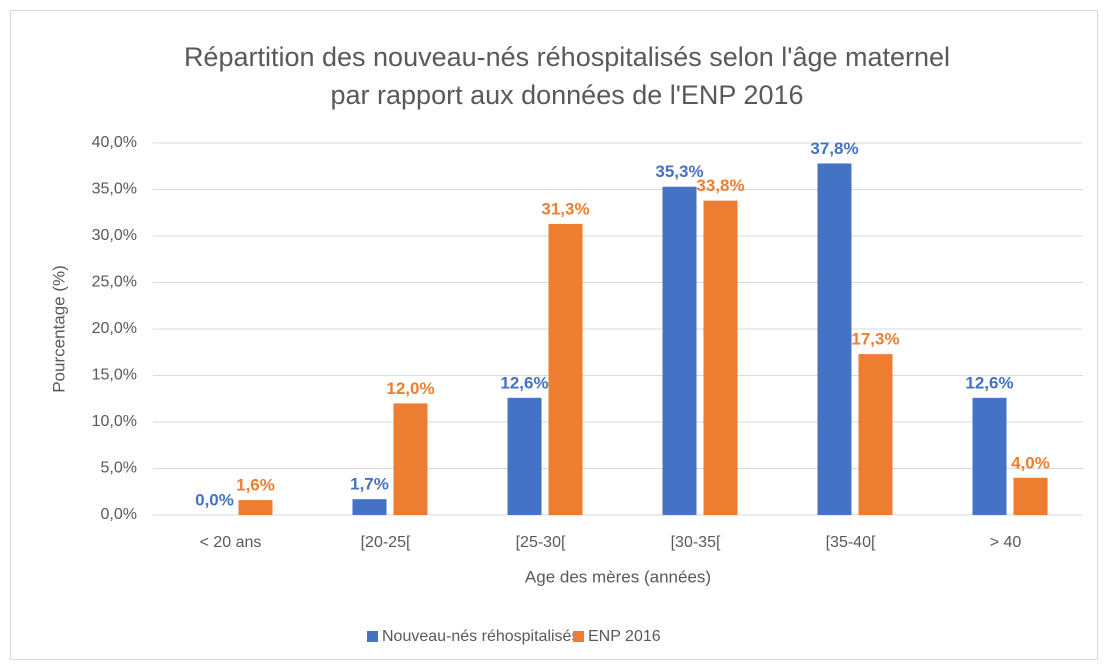 The width and height of the screenshot is (1108, 668). What do you see at coordinates (851, 542) in the screenshot?
I see `x-tick-label: [35-40[` at bounding box center [851, 542].